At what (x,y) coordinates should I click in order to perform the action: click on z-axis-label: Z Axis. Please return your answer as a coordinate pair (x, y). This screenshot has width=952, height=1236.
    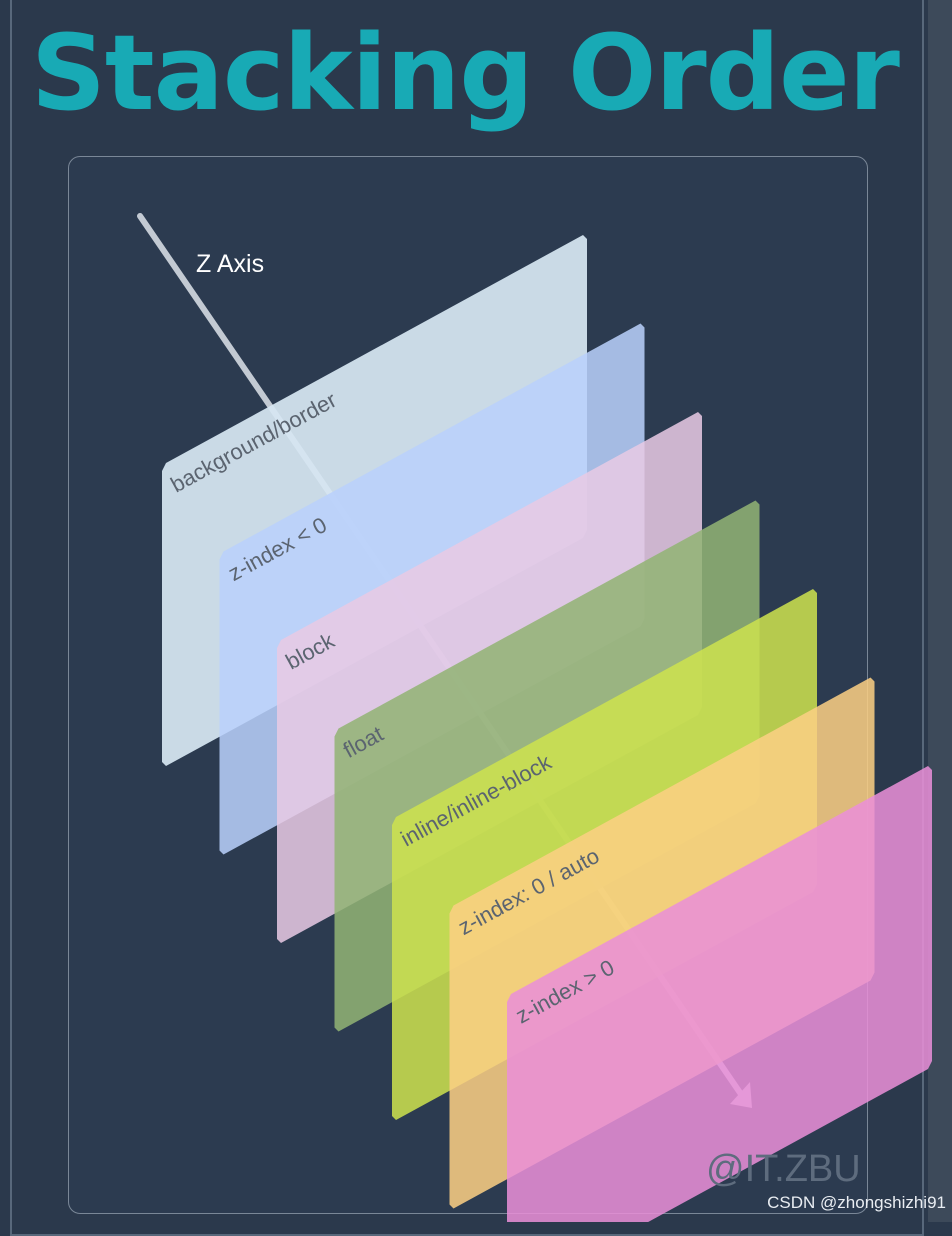
    Looking at the image, I should click on (230, 264).